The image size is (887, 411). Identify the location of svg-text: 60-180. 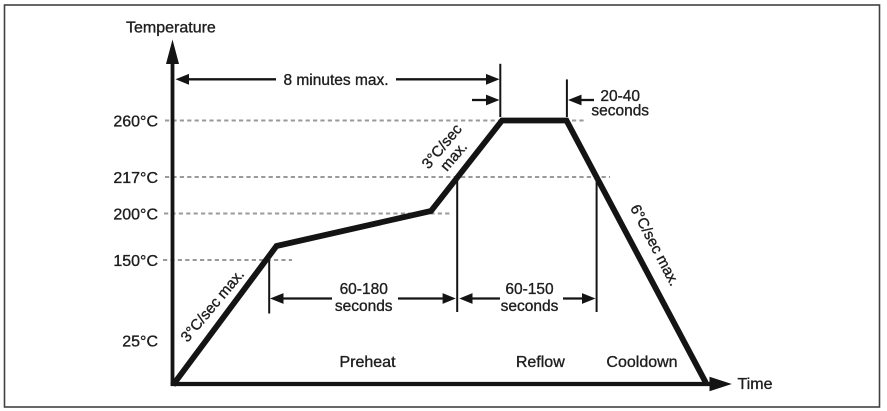
(364, 289).